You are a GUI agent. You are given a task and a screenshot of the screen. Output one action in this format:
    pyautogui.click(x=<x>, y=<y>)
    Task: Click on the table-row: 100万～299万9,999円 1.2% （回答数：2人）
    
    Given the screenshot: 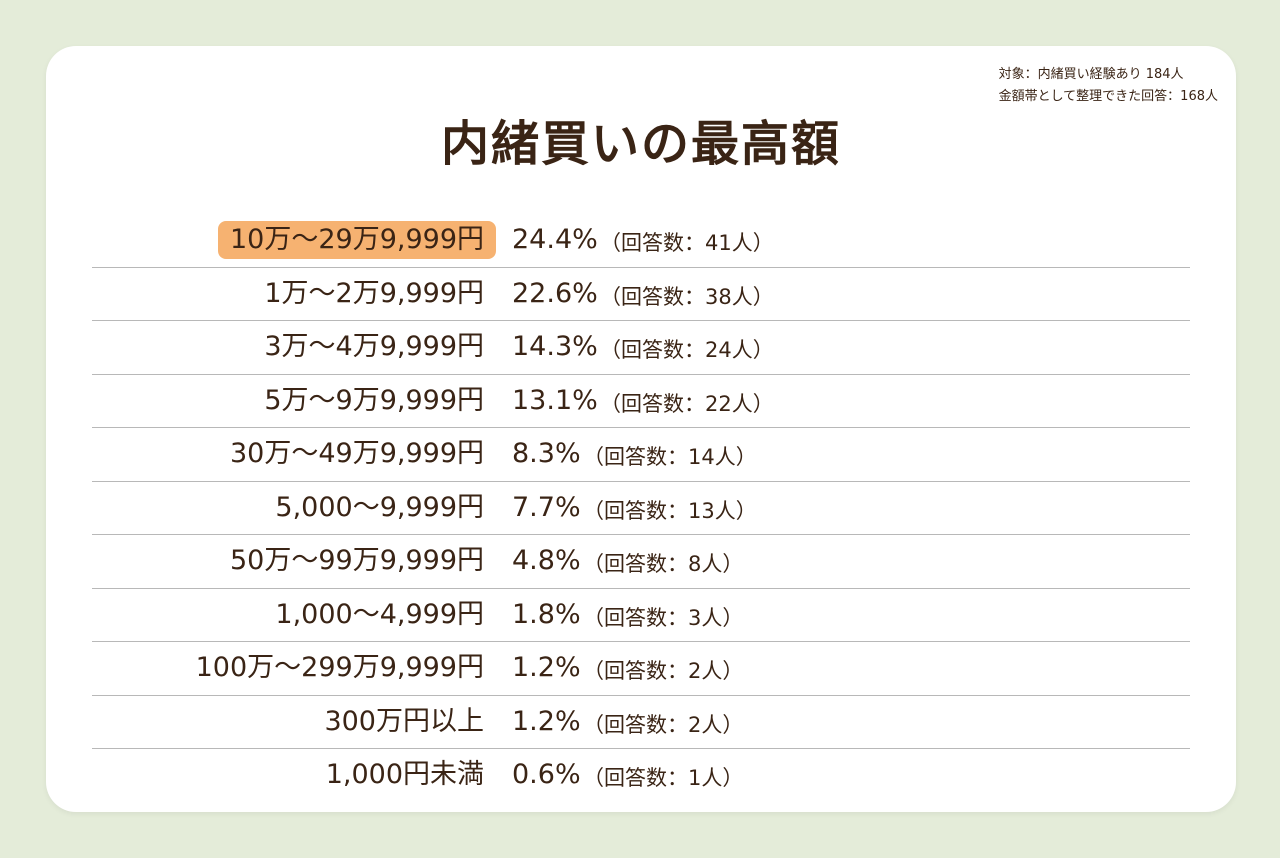 What is the action you would take?
    pyautogui.click(x=641, y=669)
    